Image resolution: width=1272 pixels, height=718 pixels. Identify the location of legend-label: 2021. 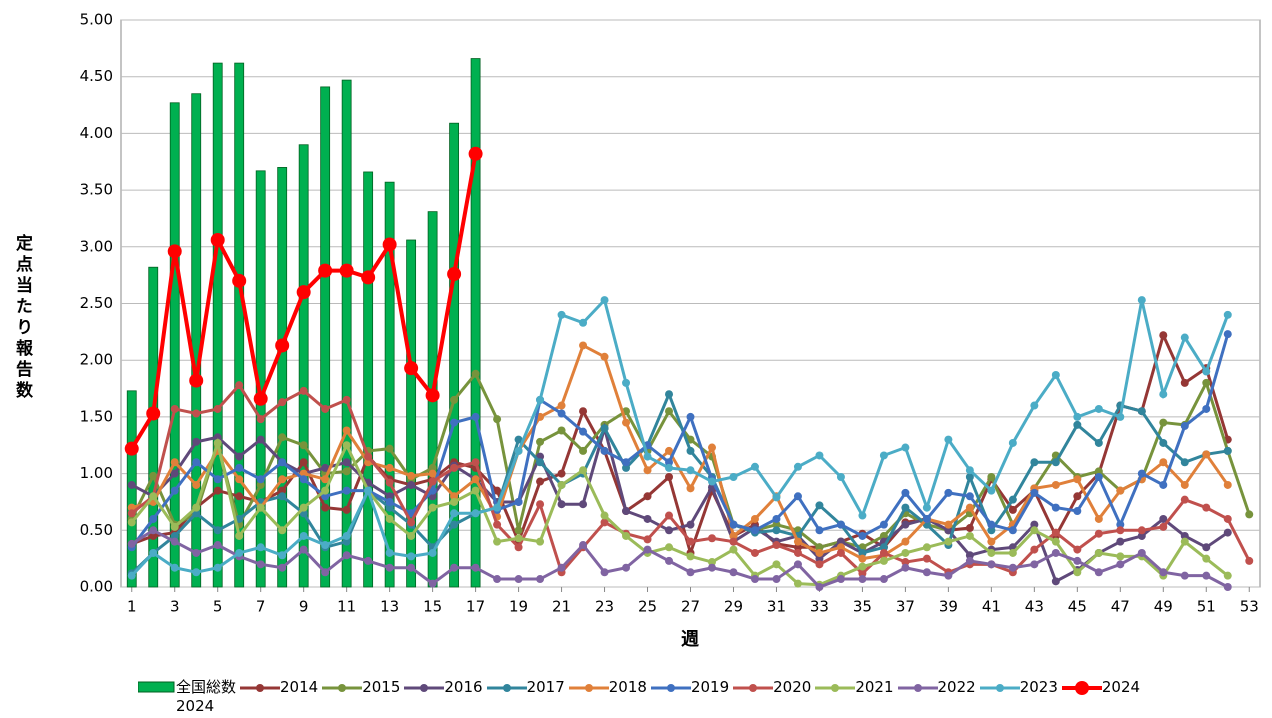
(874, 687).